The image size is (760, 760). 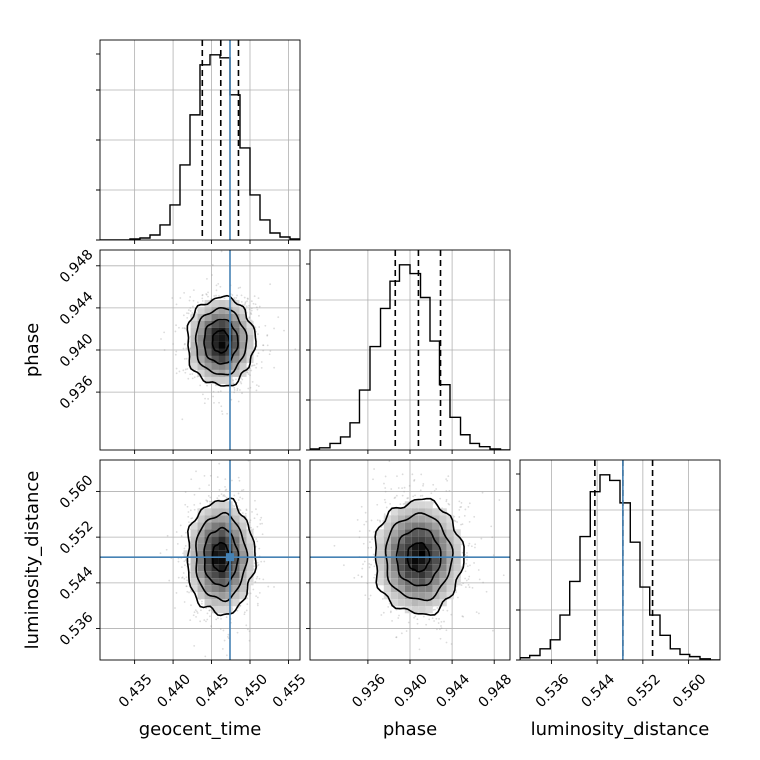 What do you see at coordinates (77, 309) in the screenshot?
I see `y-tick-label: 0.944` at bounding box center [77, 309].